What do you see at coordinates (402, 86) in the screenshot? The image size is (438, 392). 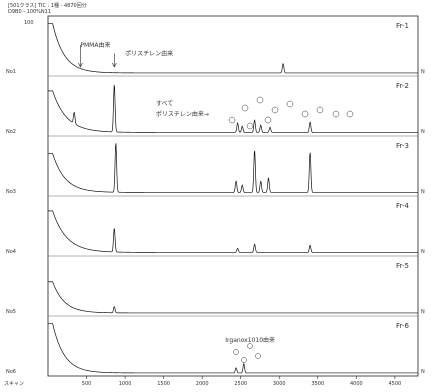 I see `trace-name-label: Fr-2` at bounding box center [402, 86].